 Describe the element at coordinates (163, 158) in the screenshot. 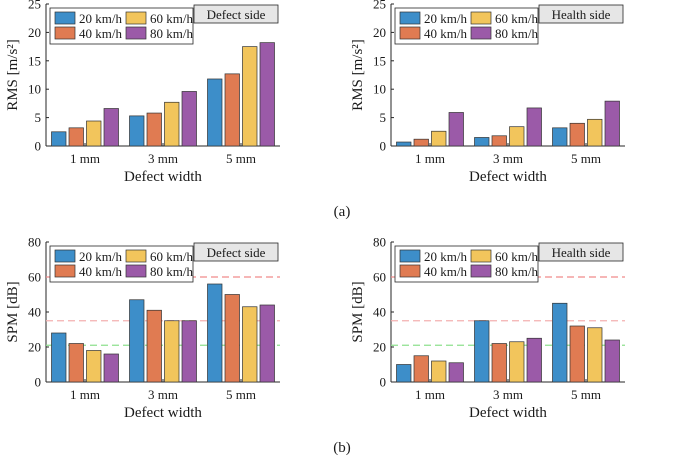

I see `x-tick-label: 3 mm` at that location.